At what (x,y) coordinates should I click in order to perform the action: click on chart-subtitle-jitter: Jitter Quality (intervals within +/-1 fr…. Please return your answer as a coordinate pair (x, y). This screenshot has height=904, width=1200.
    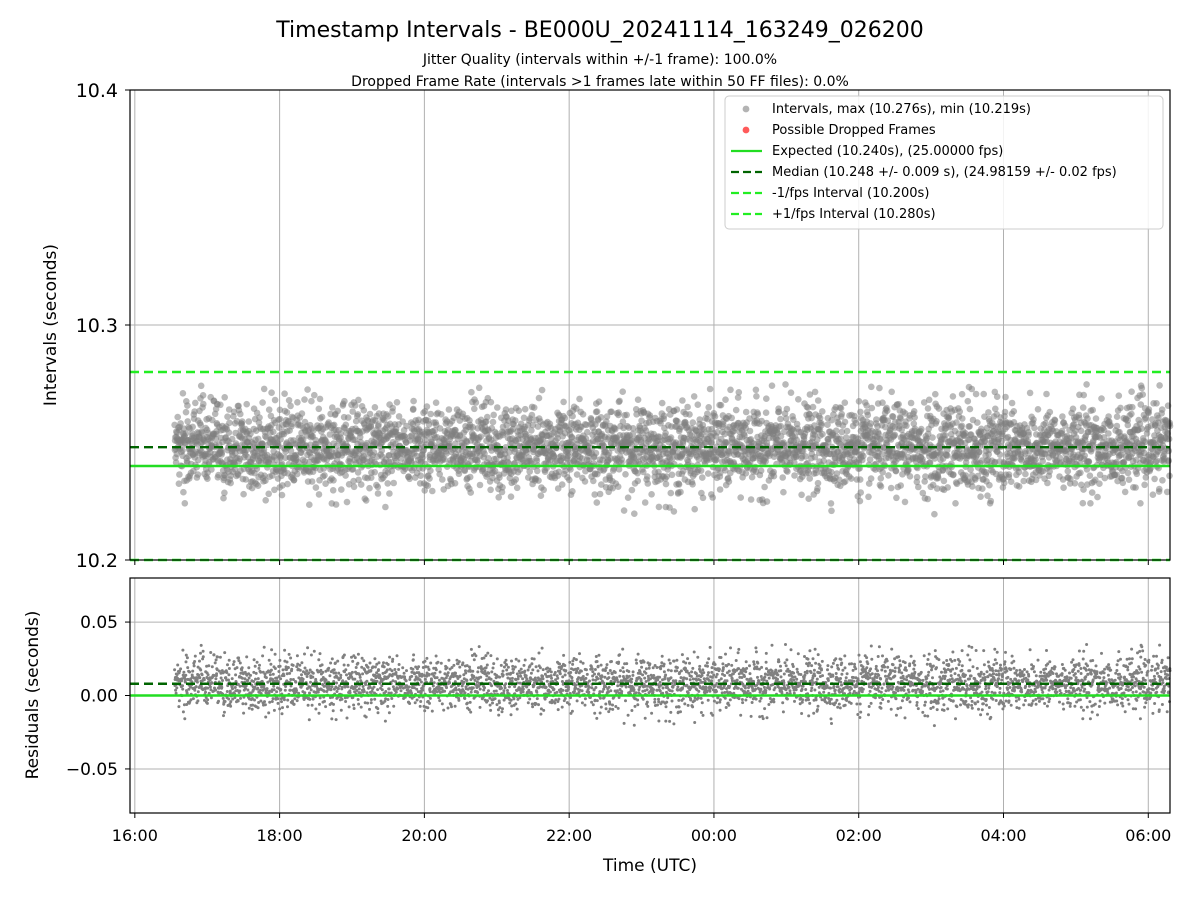
    Looking at the image, I should click on (599, 60).